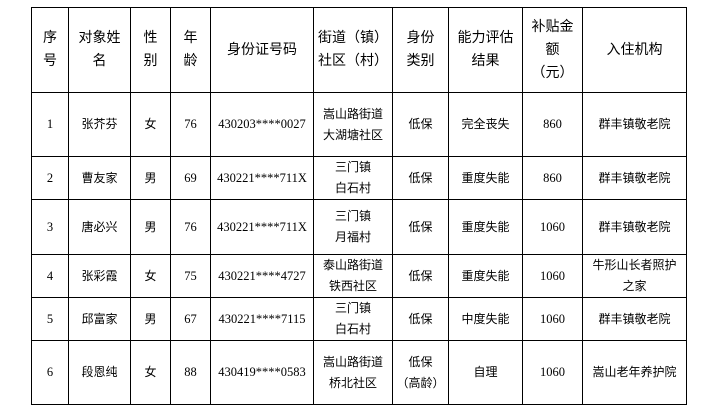 Image resolution: width=703 pixels, height=420 pixels. I want to click on header-text: 入住机构, so click(634, 49).